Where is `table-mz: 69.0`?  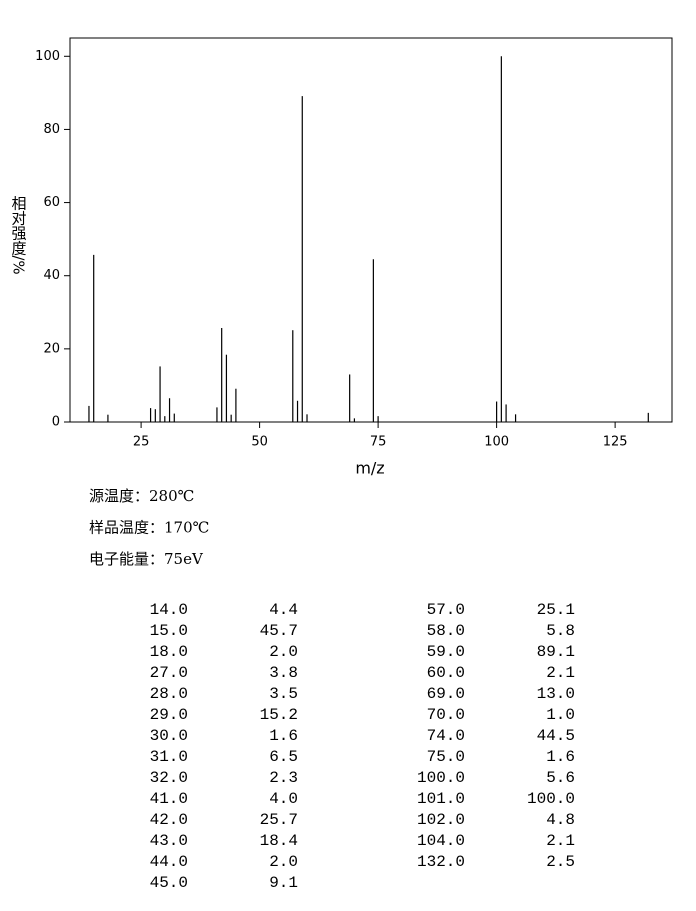 table-mz: 69.0 is located at coordinates (446, 694).